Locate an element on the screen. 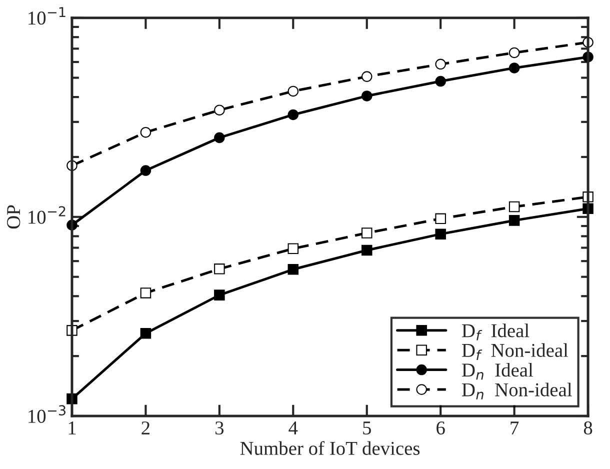  y-tick-label: 10$^{−2}$ is located at coordinates (47, 215).